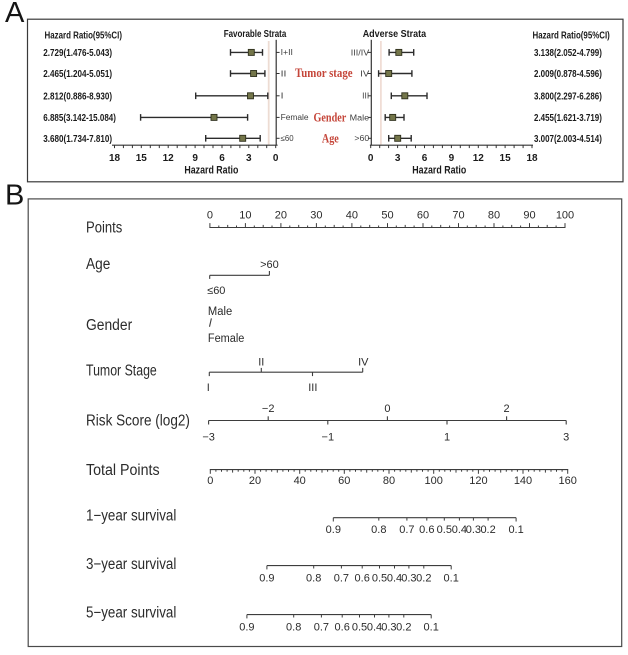 The width and height of the screenshot is (628, 655). Describe the element at coordinates (255, 34) in the screenshot. I see `svg-text: Favorable Strata` at that location.